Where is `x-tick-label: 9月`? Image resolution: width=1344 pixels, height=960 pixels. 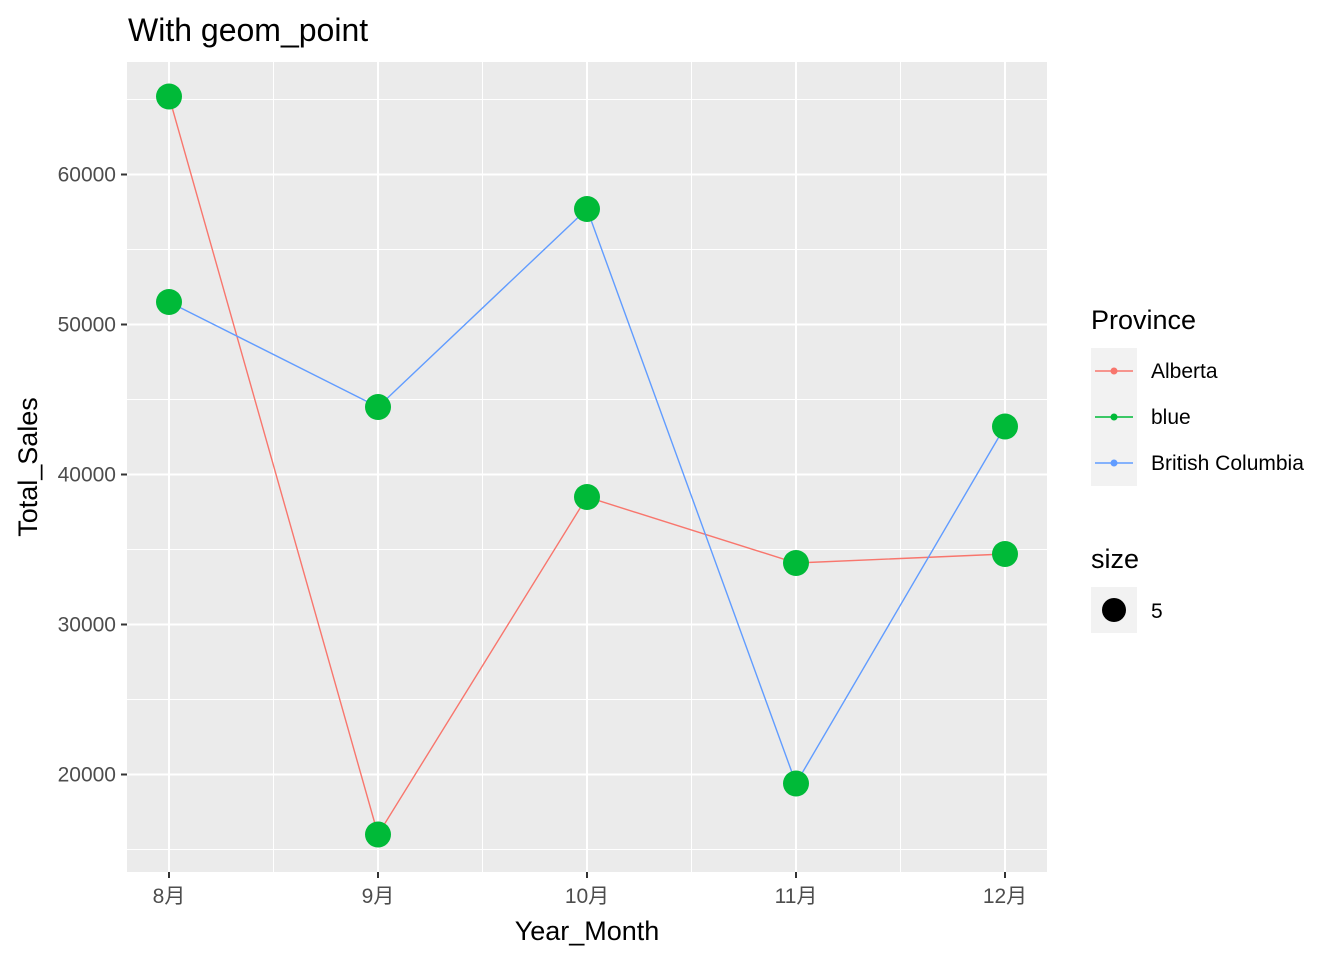 x-tick-label: 9月 is located at coordinates (378, 896).